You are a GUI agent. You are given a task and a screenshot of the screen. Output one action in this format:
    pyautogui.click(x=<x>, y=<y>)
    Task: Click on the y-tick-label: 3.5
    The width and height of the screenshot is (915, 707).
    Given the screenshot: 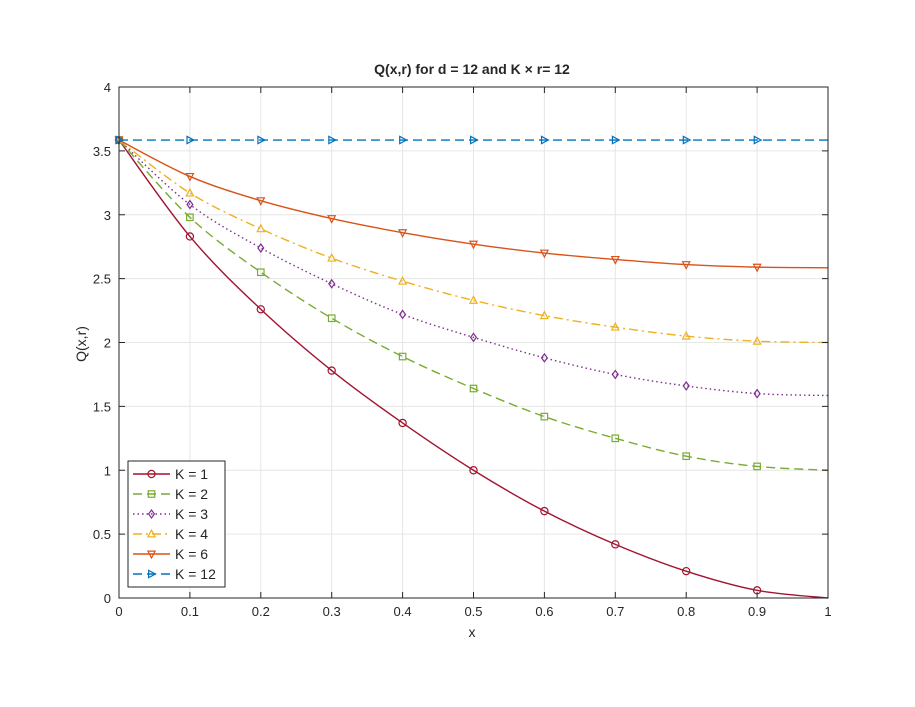 What is the action you would take?
    pyautogui.click(x=102, y=151)
    